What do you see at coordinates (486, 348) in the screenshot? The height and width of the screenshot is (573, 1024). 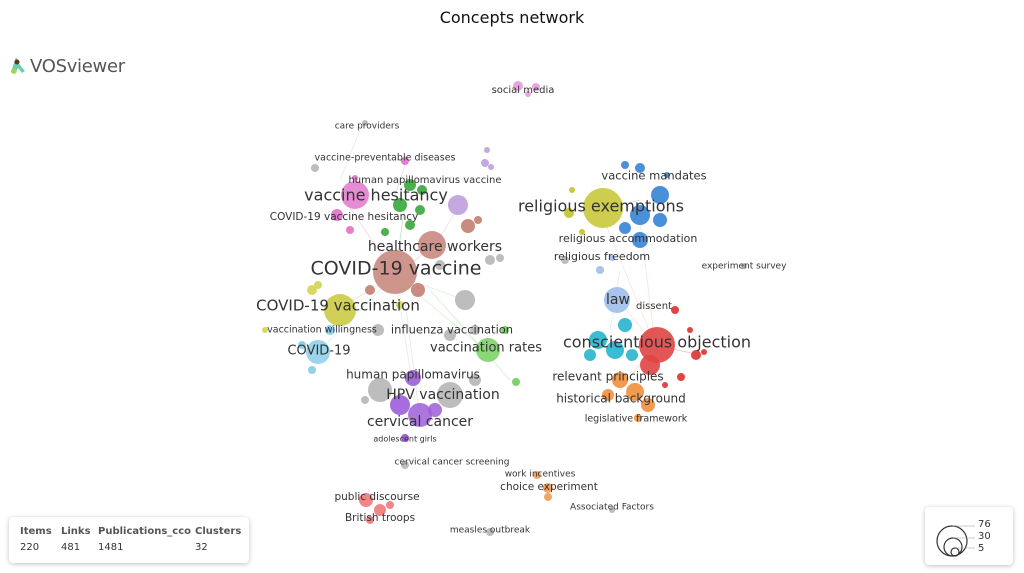 I see `node-label: vaccination rates` at bounding box center [486, 348].